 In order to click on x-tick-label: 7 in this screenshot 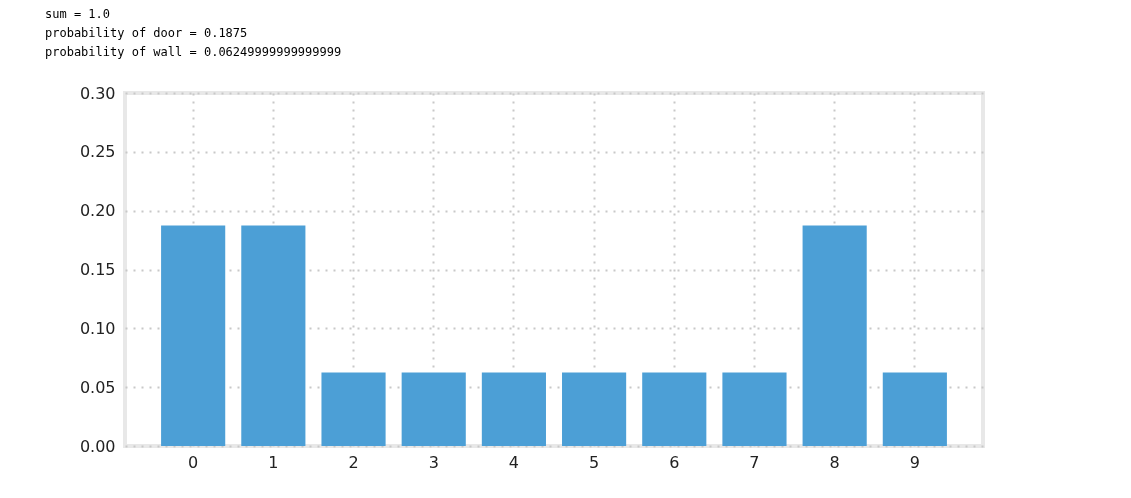, I will do `click(754, 462)`.